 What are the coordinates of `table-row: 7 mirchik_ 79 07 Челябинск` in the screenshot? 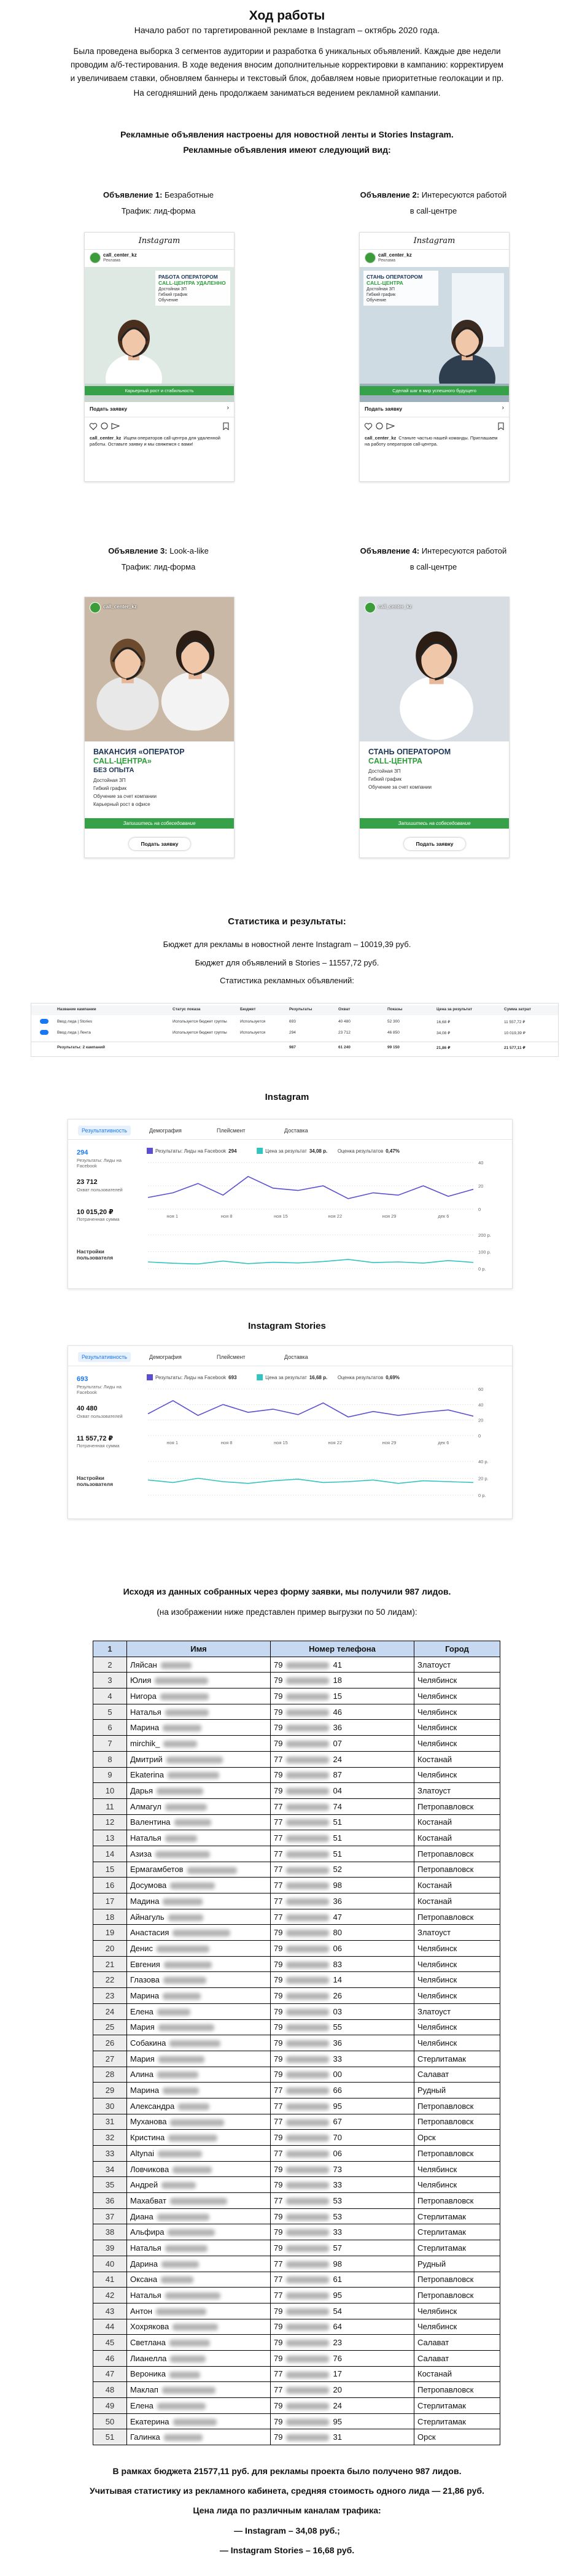 It's located at (296, 1743).